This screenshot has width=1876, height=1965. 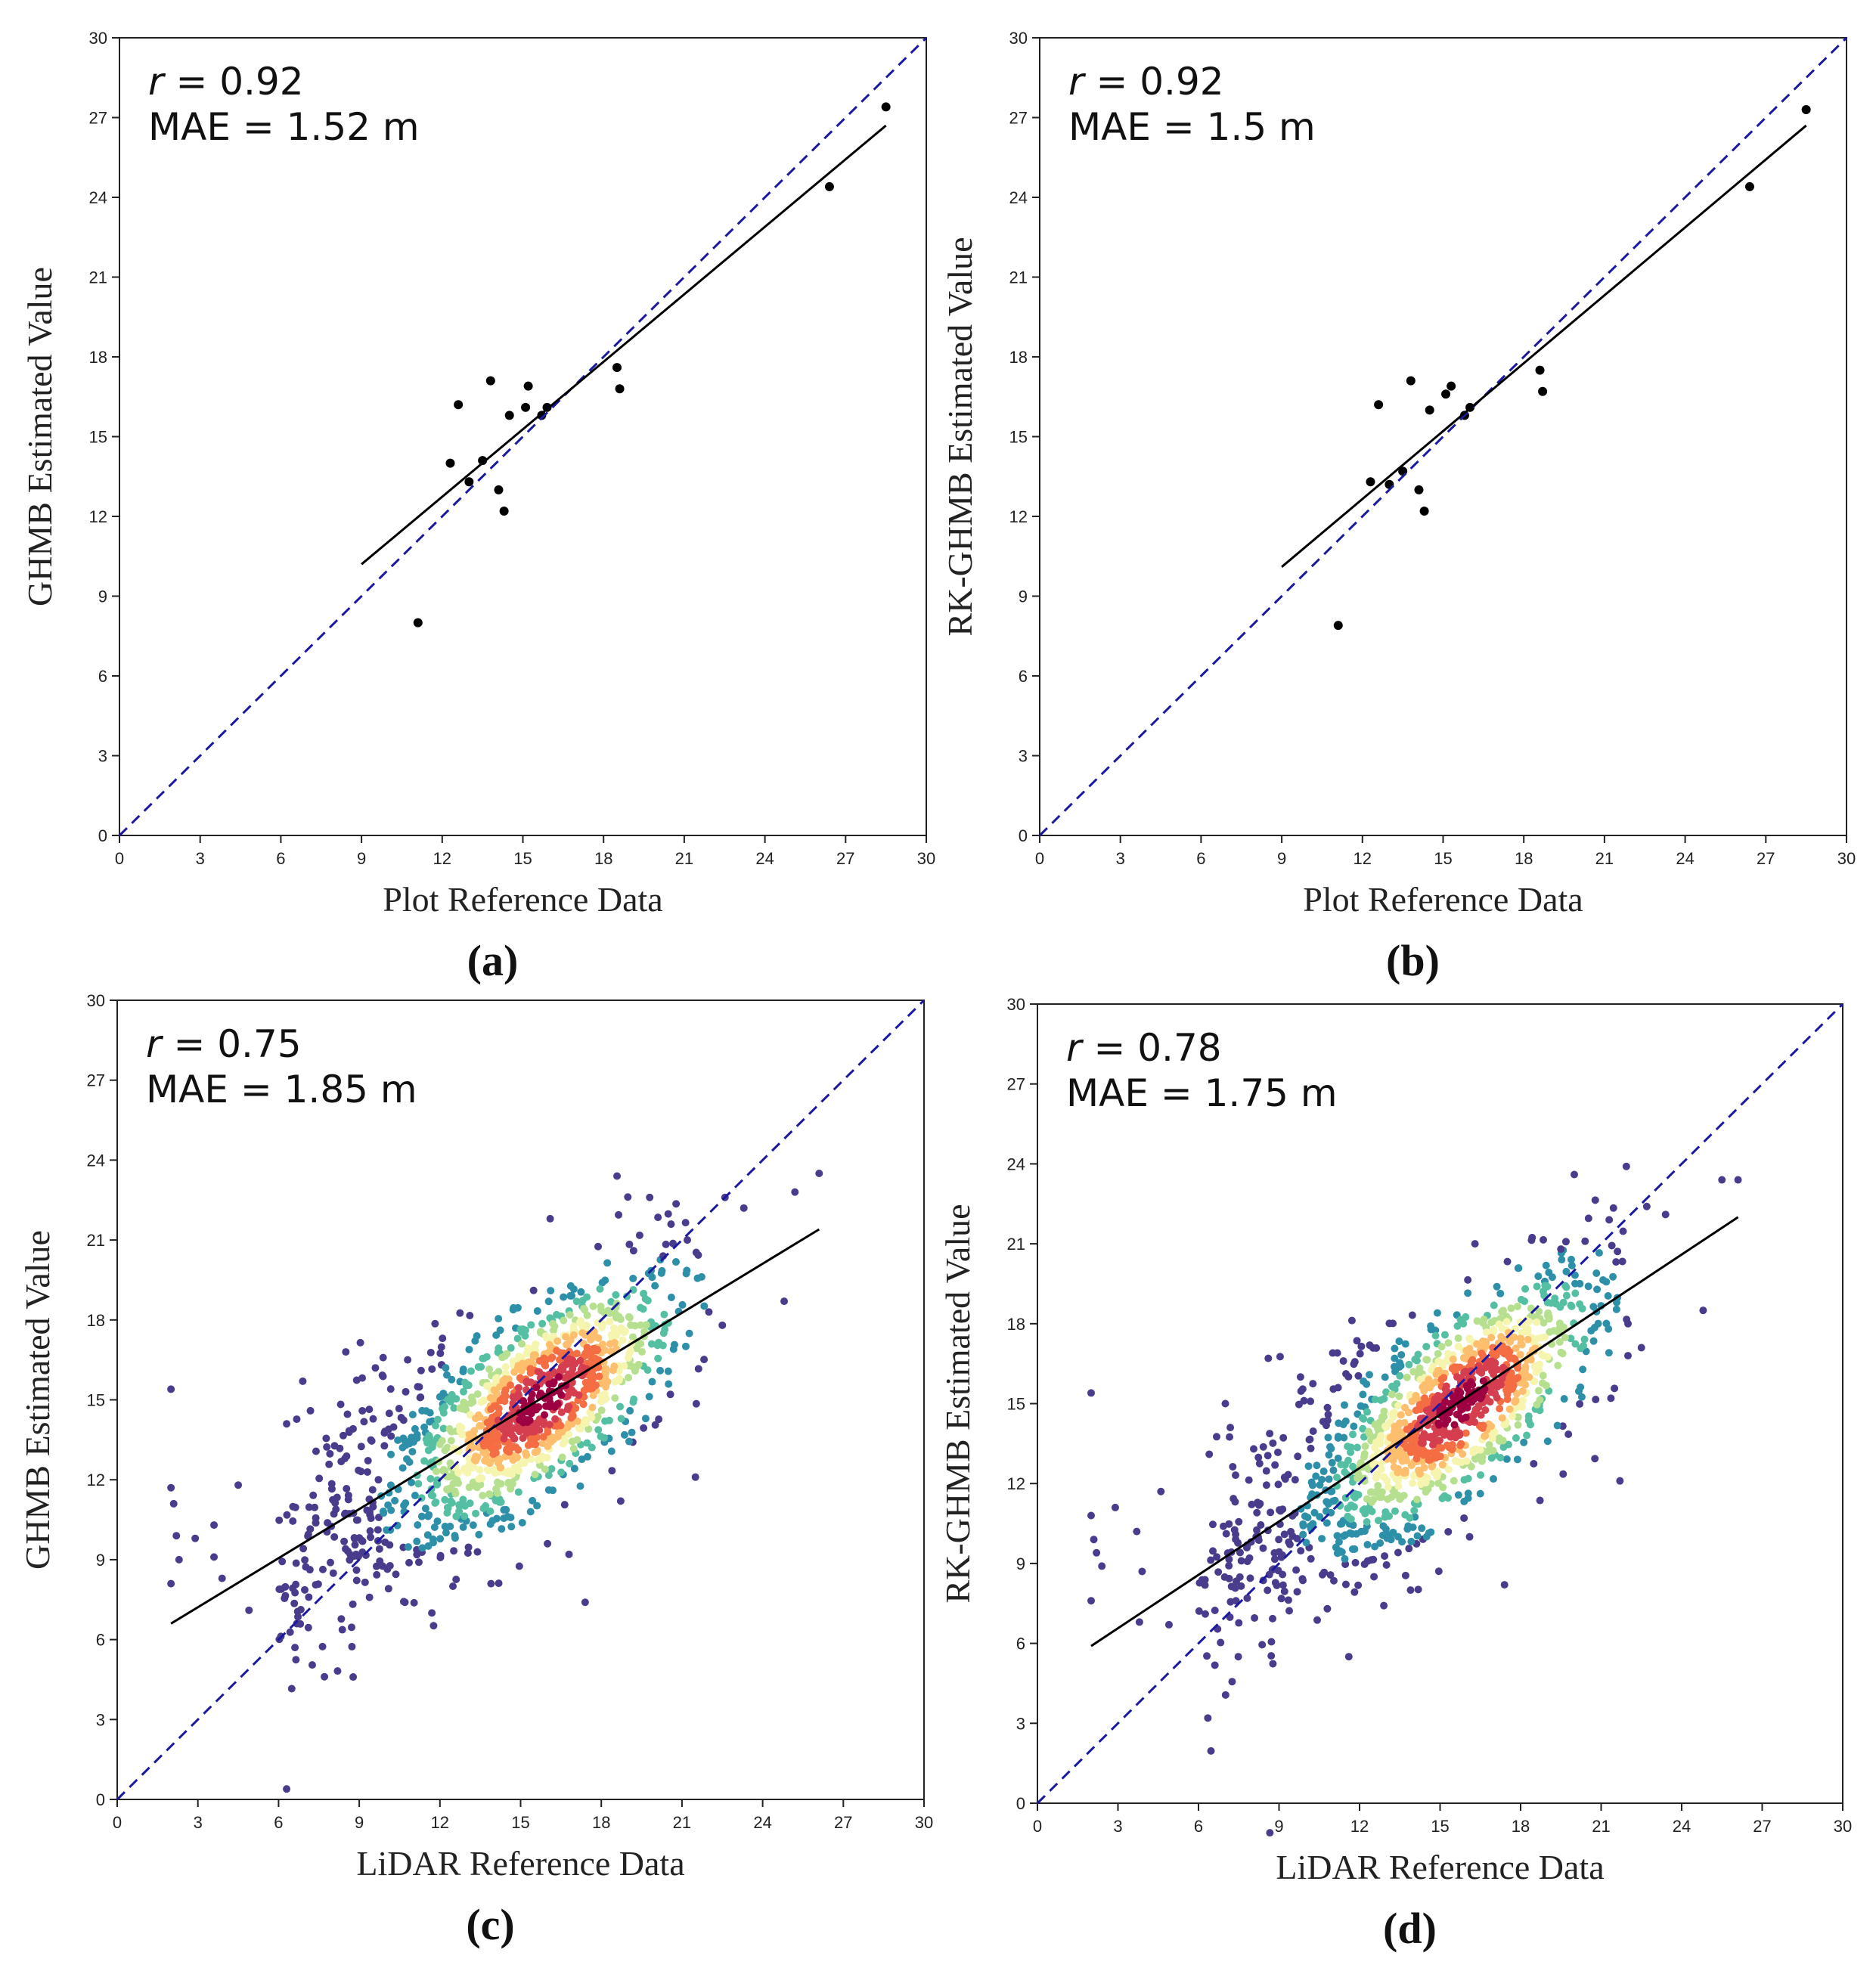 What do you see at coordinates (96, 1160) in the screenshot?
I see `y-tick-label: 24` at bounding box center [96, 1160].